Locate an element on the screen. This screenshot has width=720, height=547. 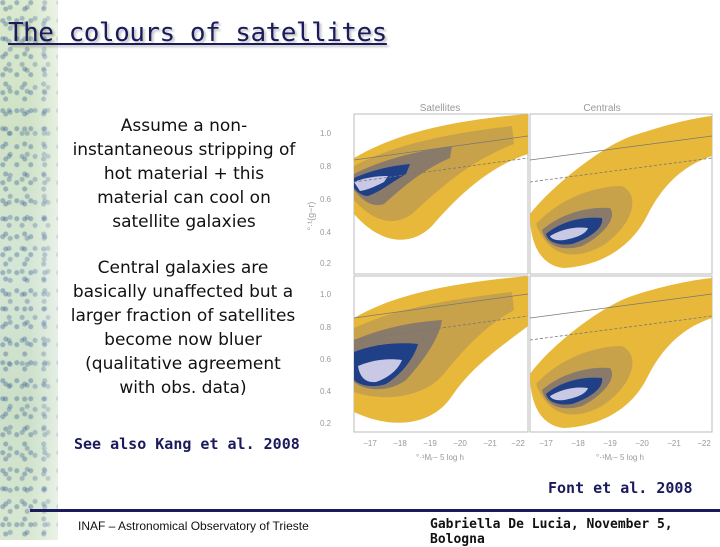
x-tick-right-4: −20 is located at coordinates (642, 443).